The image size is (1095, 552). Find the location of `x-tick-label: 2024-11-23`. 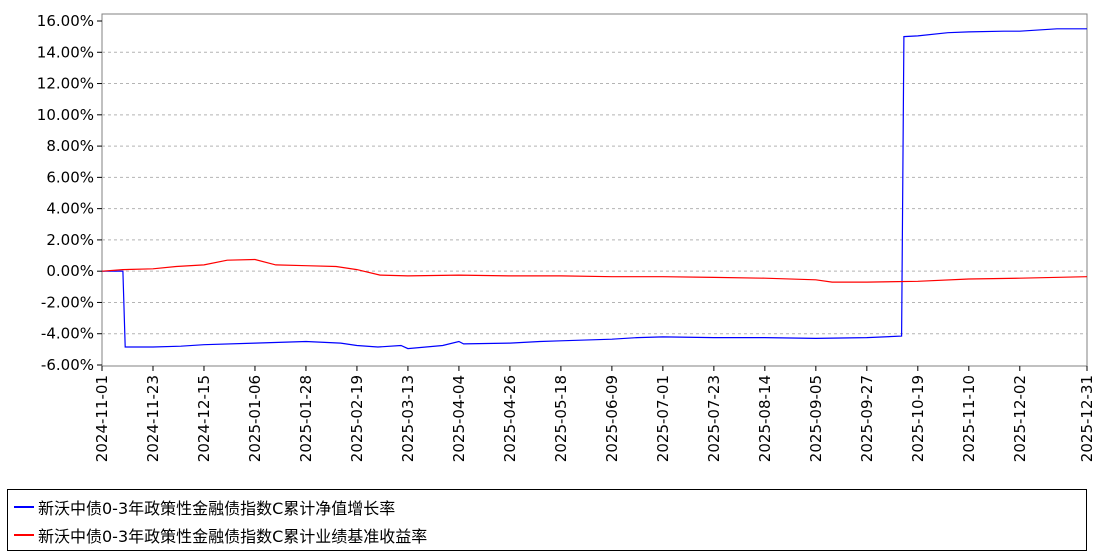

x-tick-label: 2024-11-23 is located at coordinates (153, 418).